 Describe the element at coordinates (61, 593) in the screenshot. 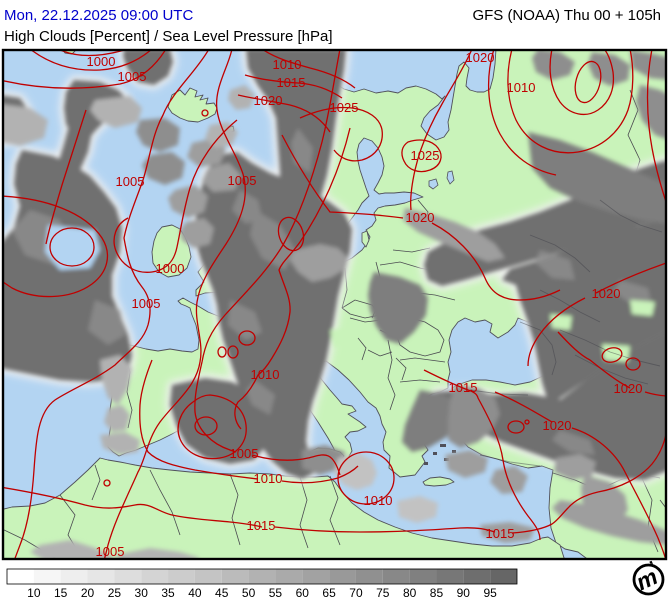

I see `svg-text: 15` at that location.